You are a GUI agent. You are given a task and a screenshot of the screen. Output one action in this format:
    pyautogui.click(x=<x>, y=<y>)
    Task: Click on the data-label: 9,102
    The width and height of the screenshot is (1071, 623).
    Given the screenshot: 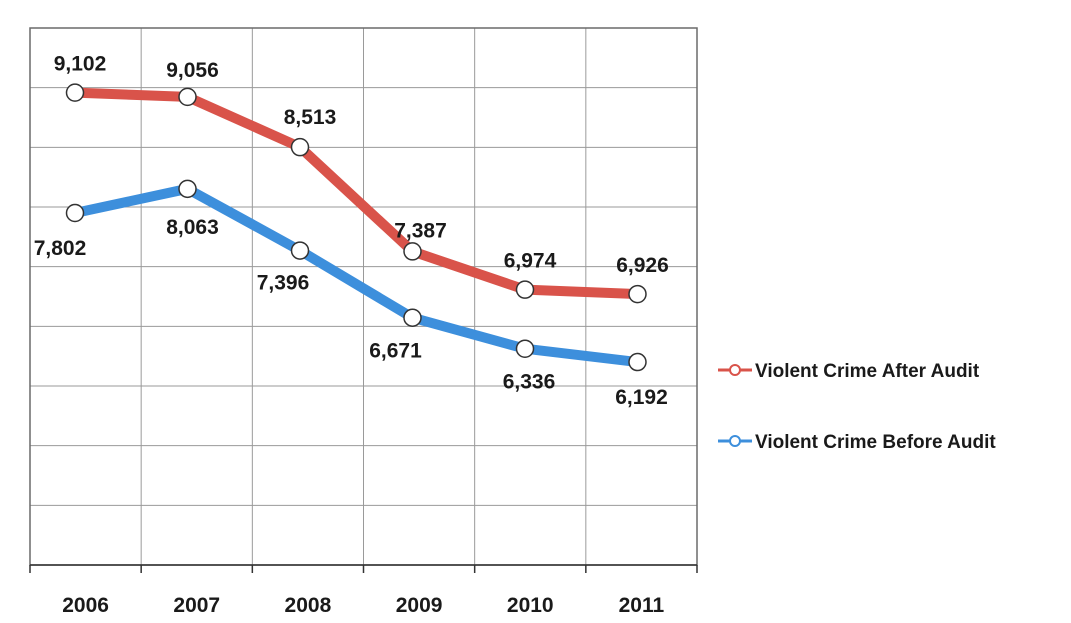 What is the action you would take?
    pyautogui.click(x=80, y=64)
    